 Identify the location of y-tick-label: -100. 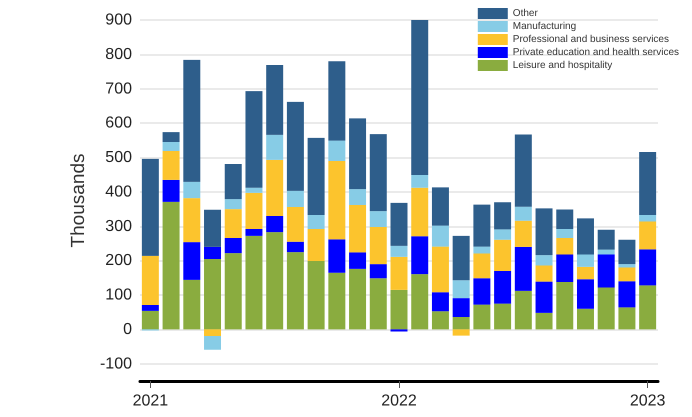
(116, 363).